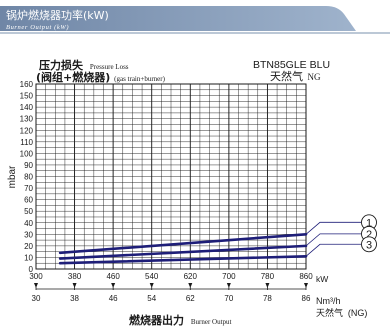 This screenshot has height=331, width=390. I want to click on x2-axis-ticks: 30 38 46 54 62 70 78 86, so click(171, 298).